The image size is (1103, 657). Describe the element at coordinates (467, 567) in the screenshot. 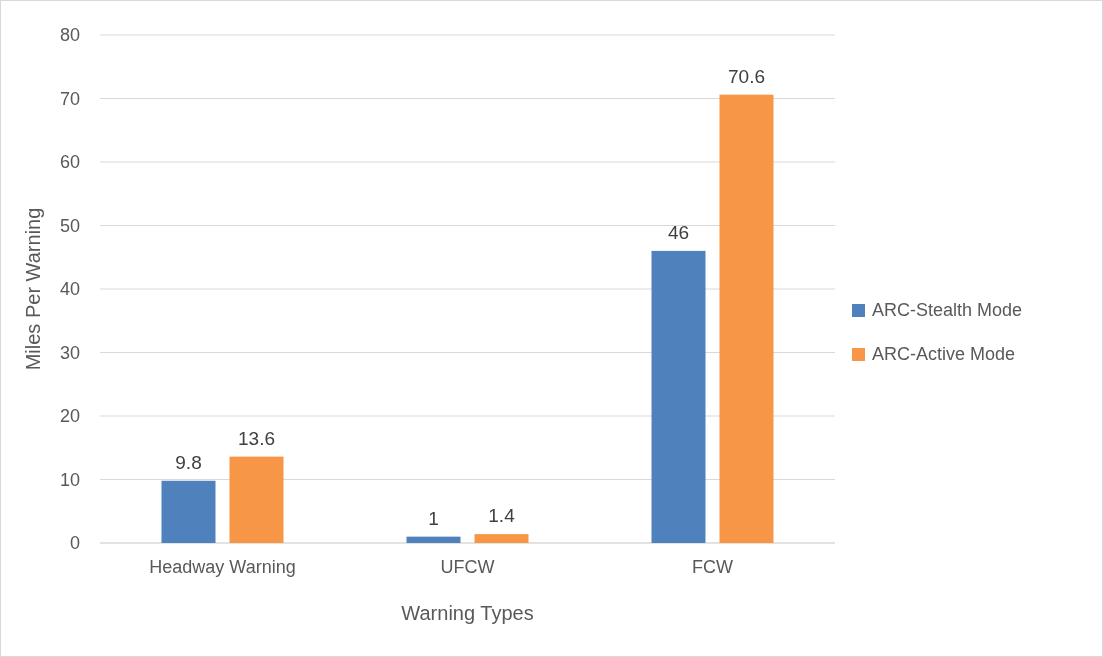

I see `x-tick-label: UFCW` at that location.